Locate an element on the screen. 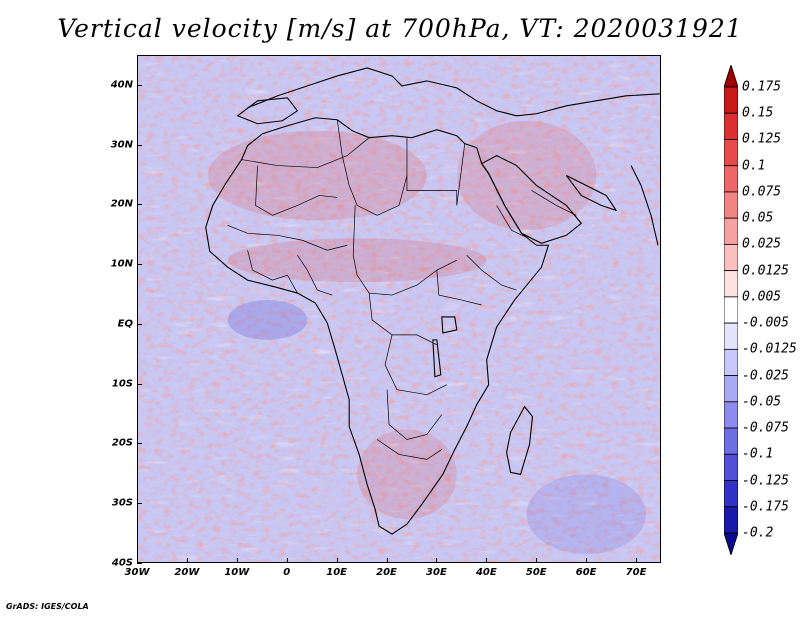  india-coast is located at coordinates (644, 205).